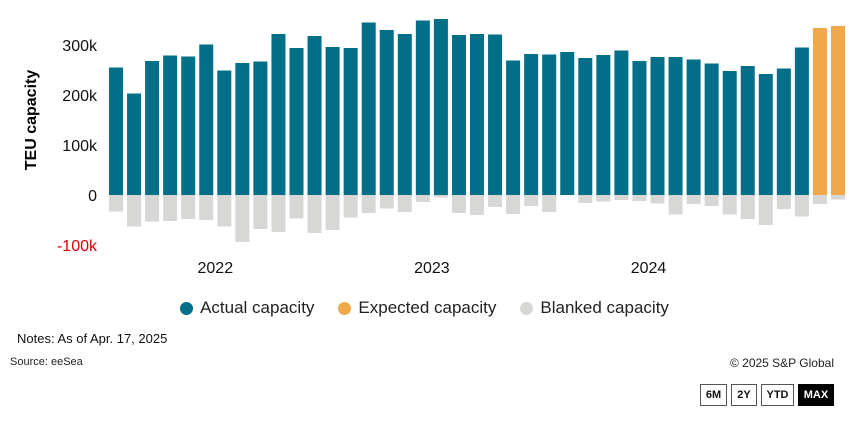 The image size is (849, 430). I want to click on range-2y-button: 2Y, so click(744, 395).